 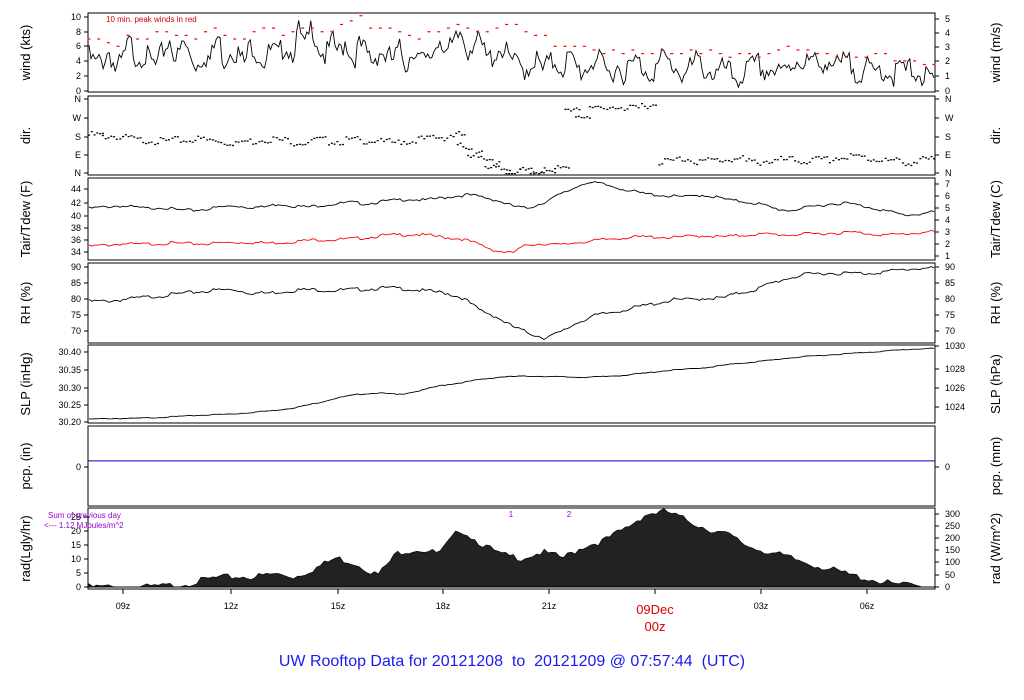 I want to click on y-tick-label-left: 20, so click(x=76, y=531).